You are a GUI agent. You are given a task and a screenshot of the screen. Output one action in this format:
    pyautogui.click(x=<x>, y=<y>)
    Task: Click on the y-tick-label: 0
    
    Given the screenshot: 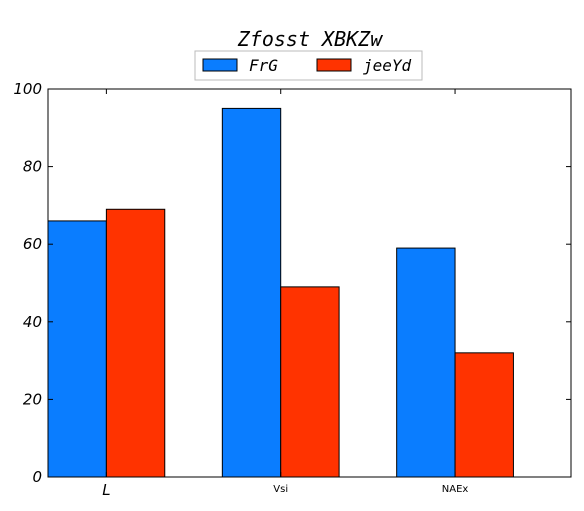 What is the action you would take?
    pyautogui.click(x=37, y=477)
    